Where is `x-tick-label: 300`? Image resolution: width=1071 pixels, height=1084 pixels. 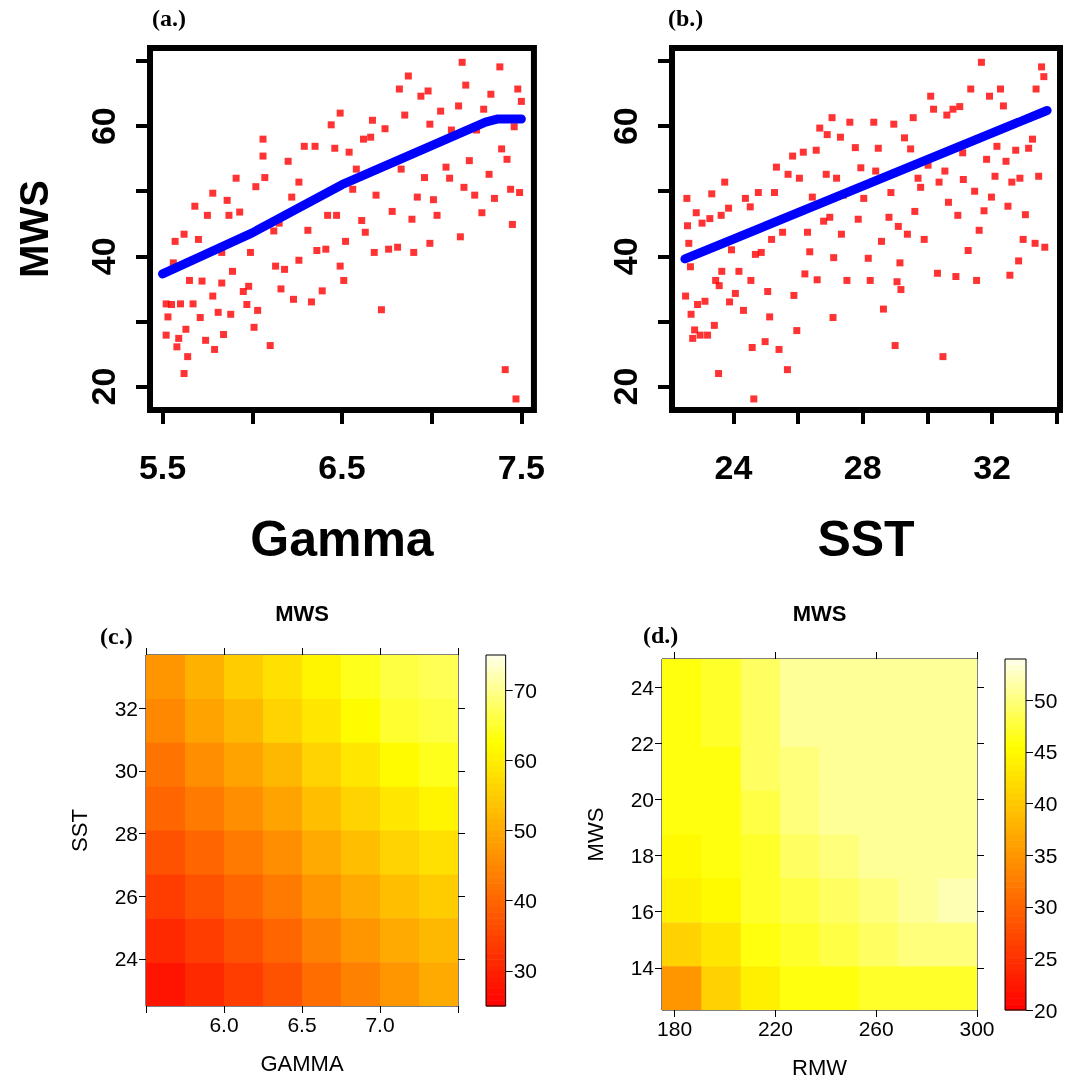
x-tick-label: 300 is located at coordinates (977, 1028).